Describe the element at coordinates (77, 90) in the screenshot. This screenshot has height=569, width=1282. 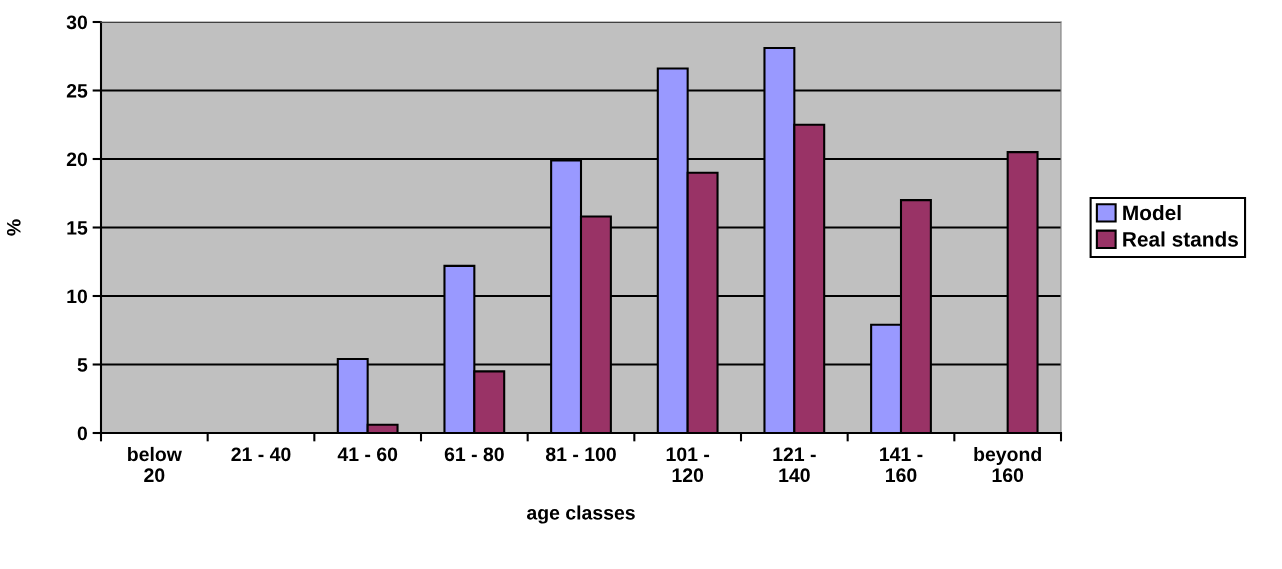
I see `y-tick-label: 25` at that location.